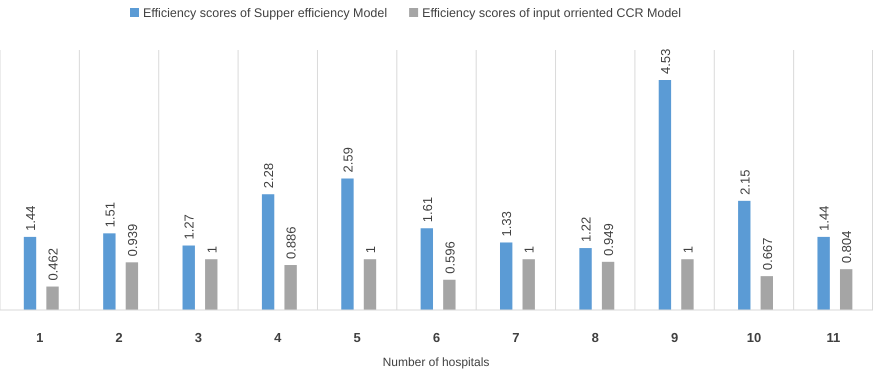  I want to click on x-tick-label: 9, so click(674, 337).